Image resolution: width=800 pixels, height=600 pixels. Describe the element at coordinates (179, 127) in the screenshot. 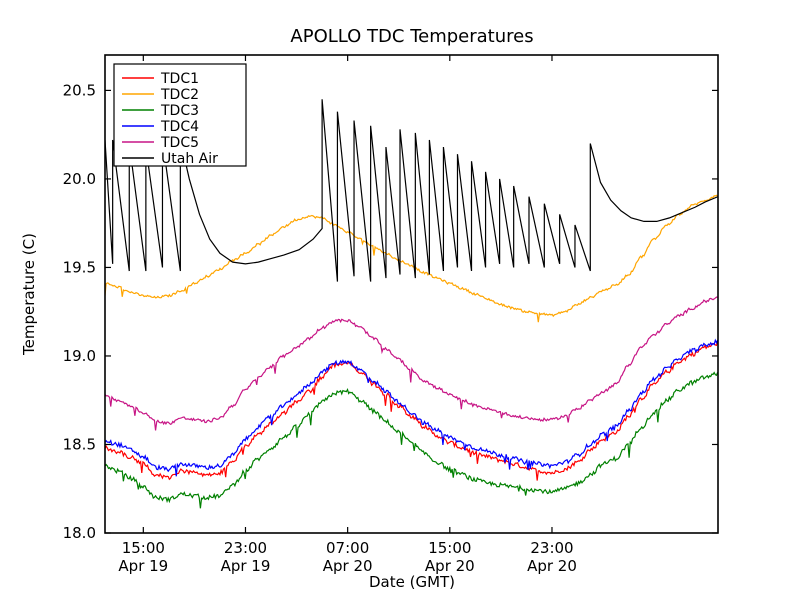

I see `legend-label-tdc4: TDC4` at that location.